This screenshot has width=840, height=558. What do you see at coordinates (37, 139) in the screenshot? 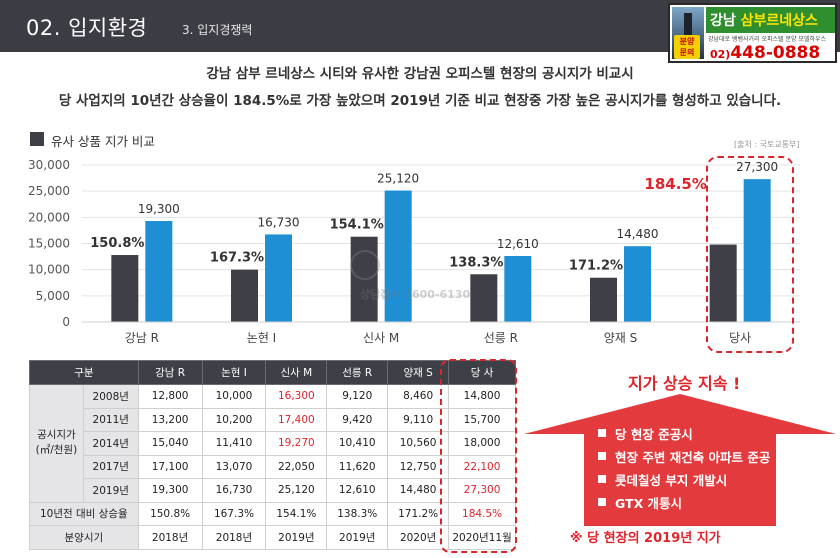
I see `legend-square-icon` at bounding box center [37, 139].